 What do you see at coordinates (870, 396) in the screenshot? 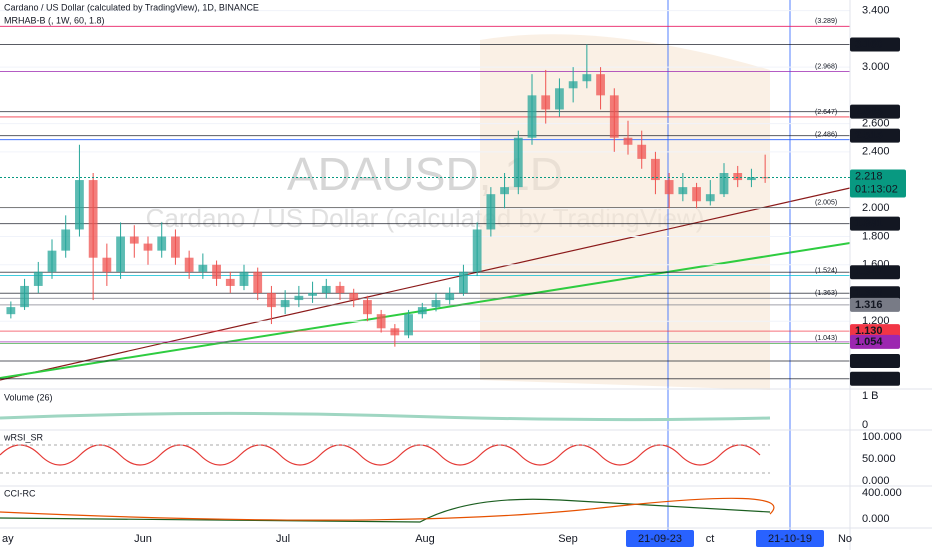
I see `pane-tick: 1 B` at bounding box center [870, 396].